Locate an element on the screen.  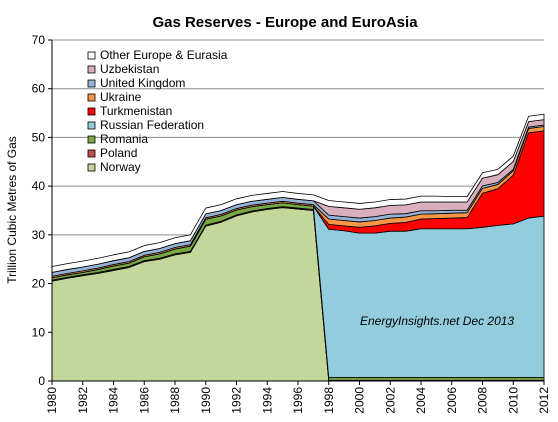
x-tick-label: 1986 is located at coordinates (144, 400).